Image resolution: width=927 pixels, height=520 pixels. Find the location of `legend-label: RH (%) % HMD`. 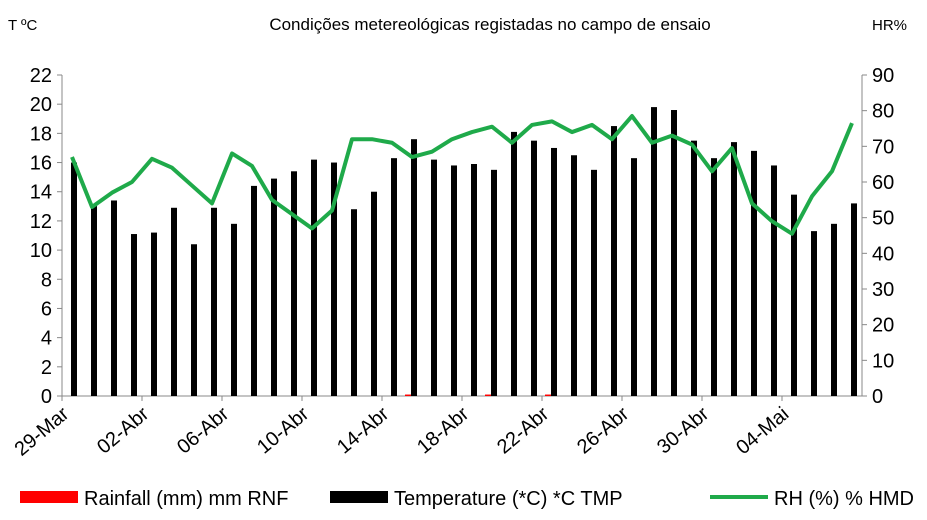

legend-label: RH (%) % HMD is located at coordinates (844, 499).